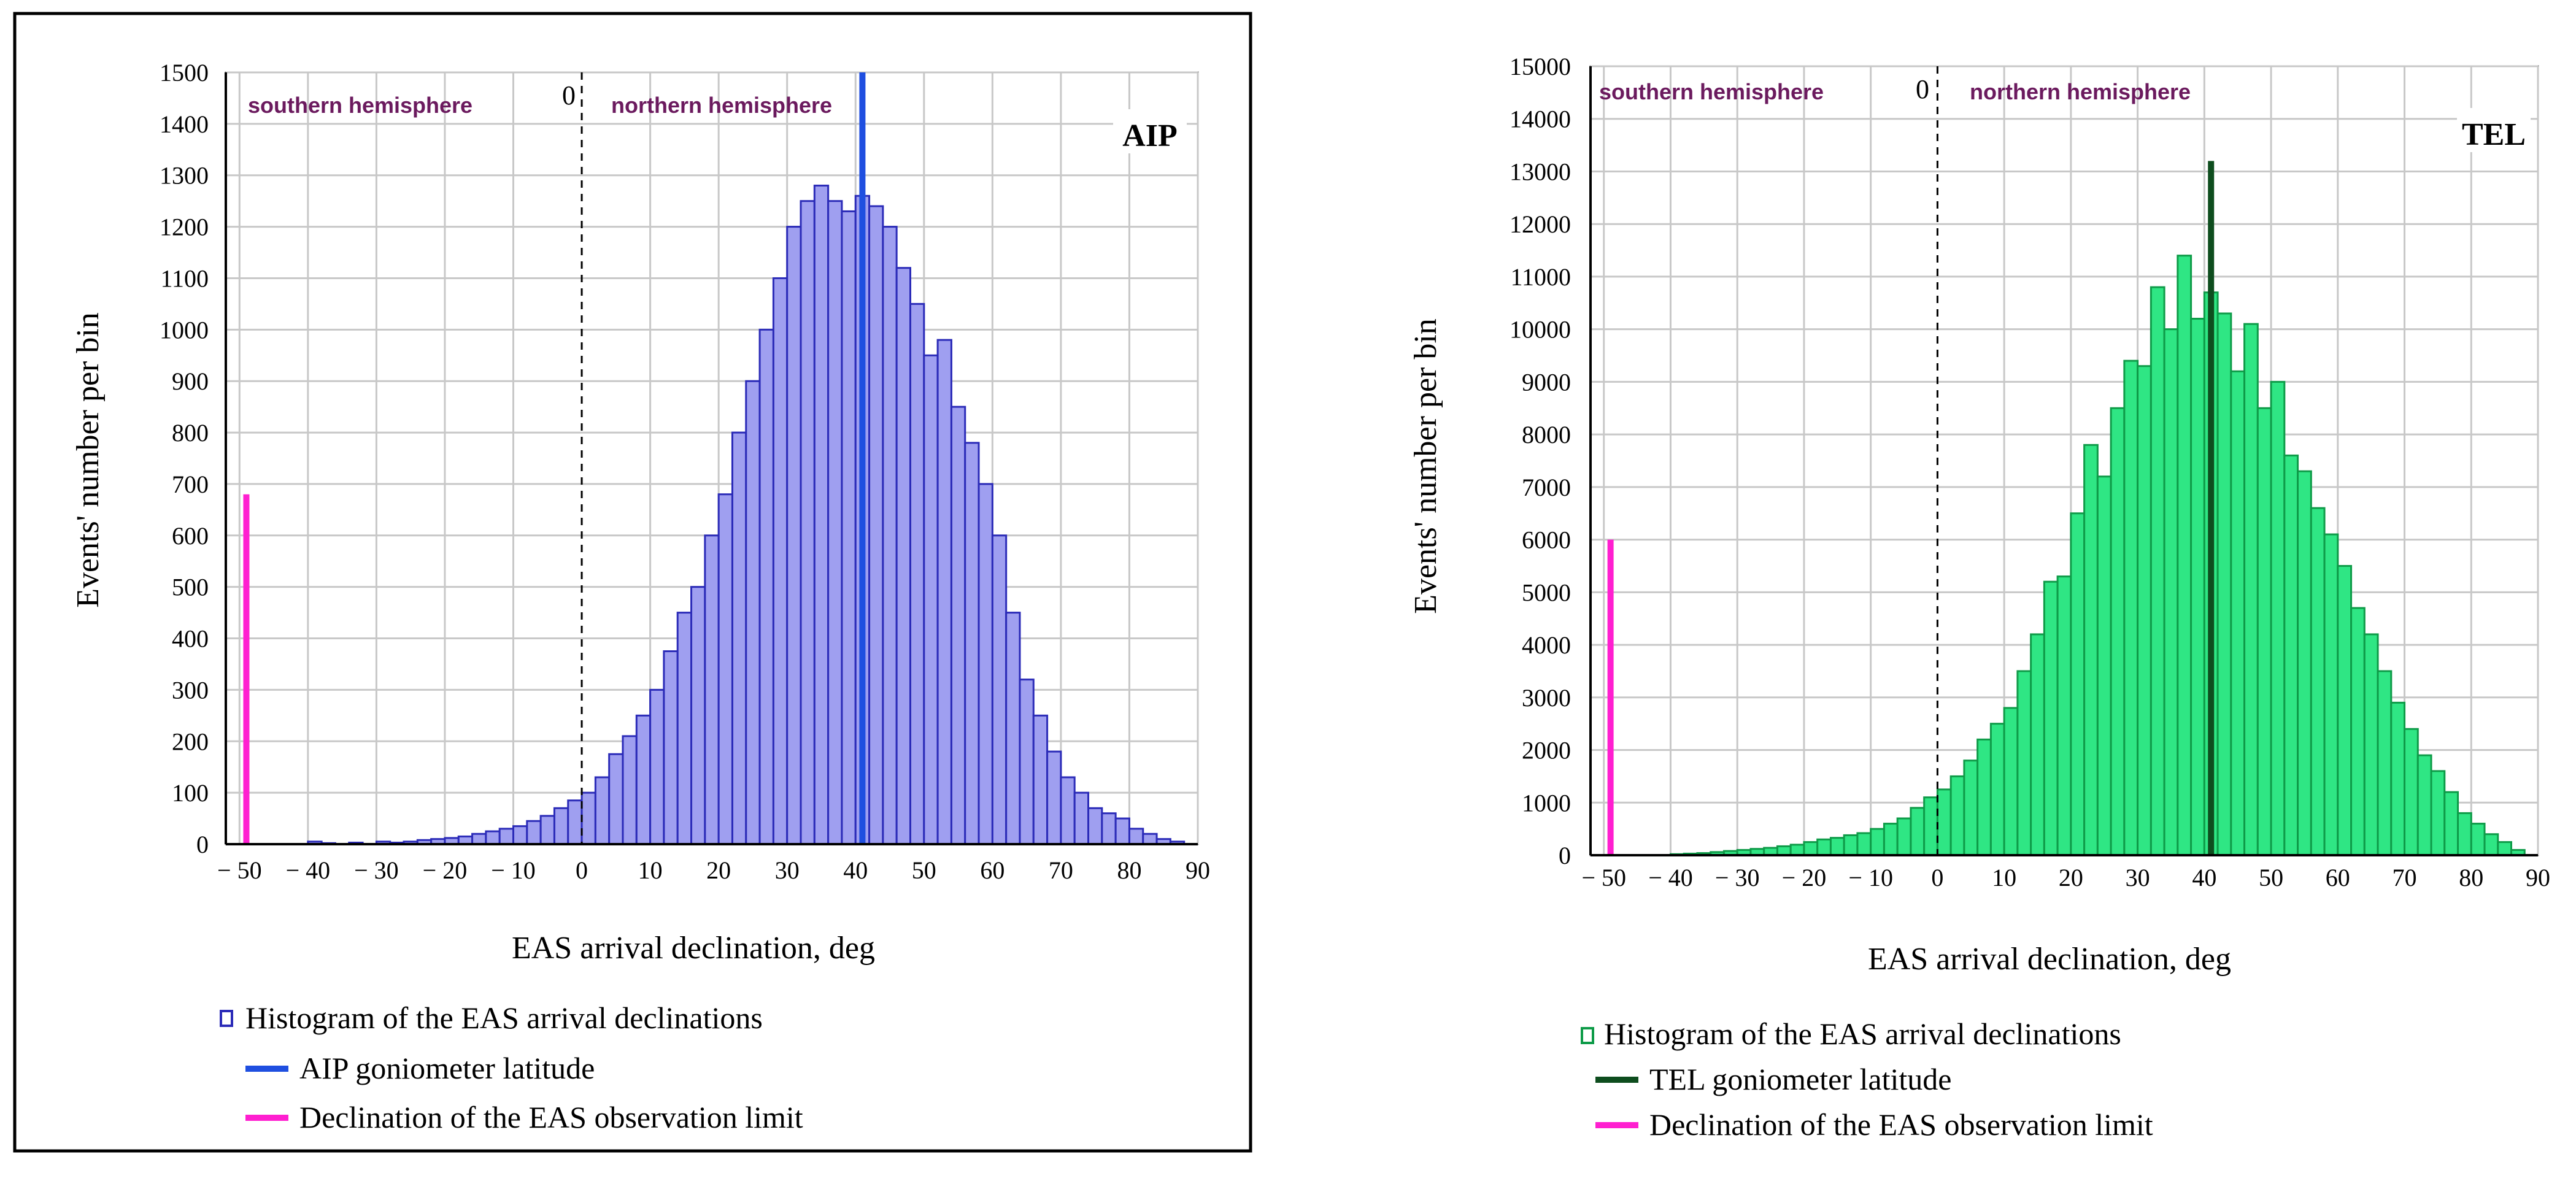  I want to click on aip-legend-latitude-label: AIP goniometer latitude, so click(447, 1068).